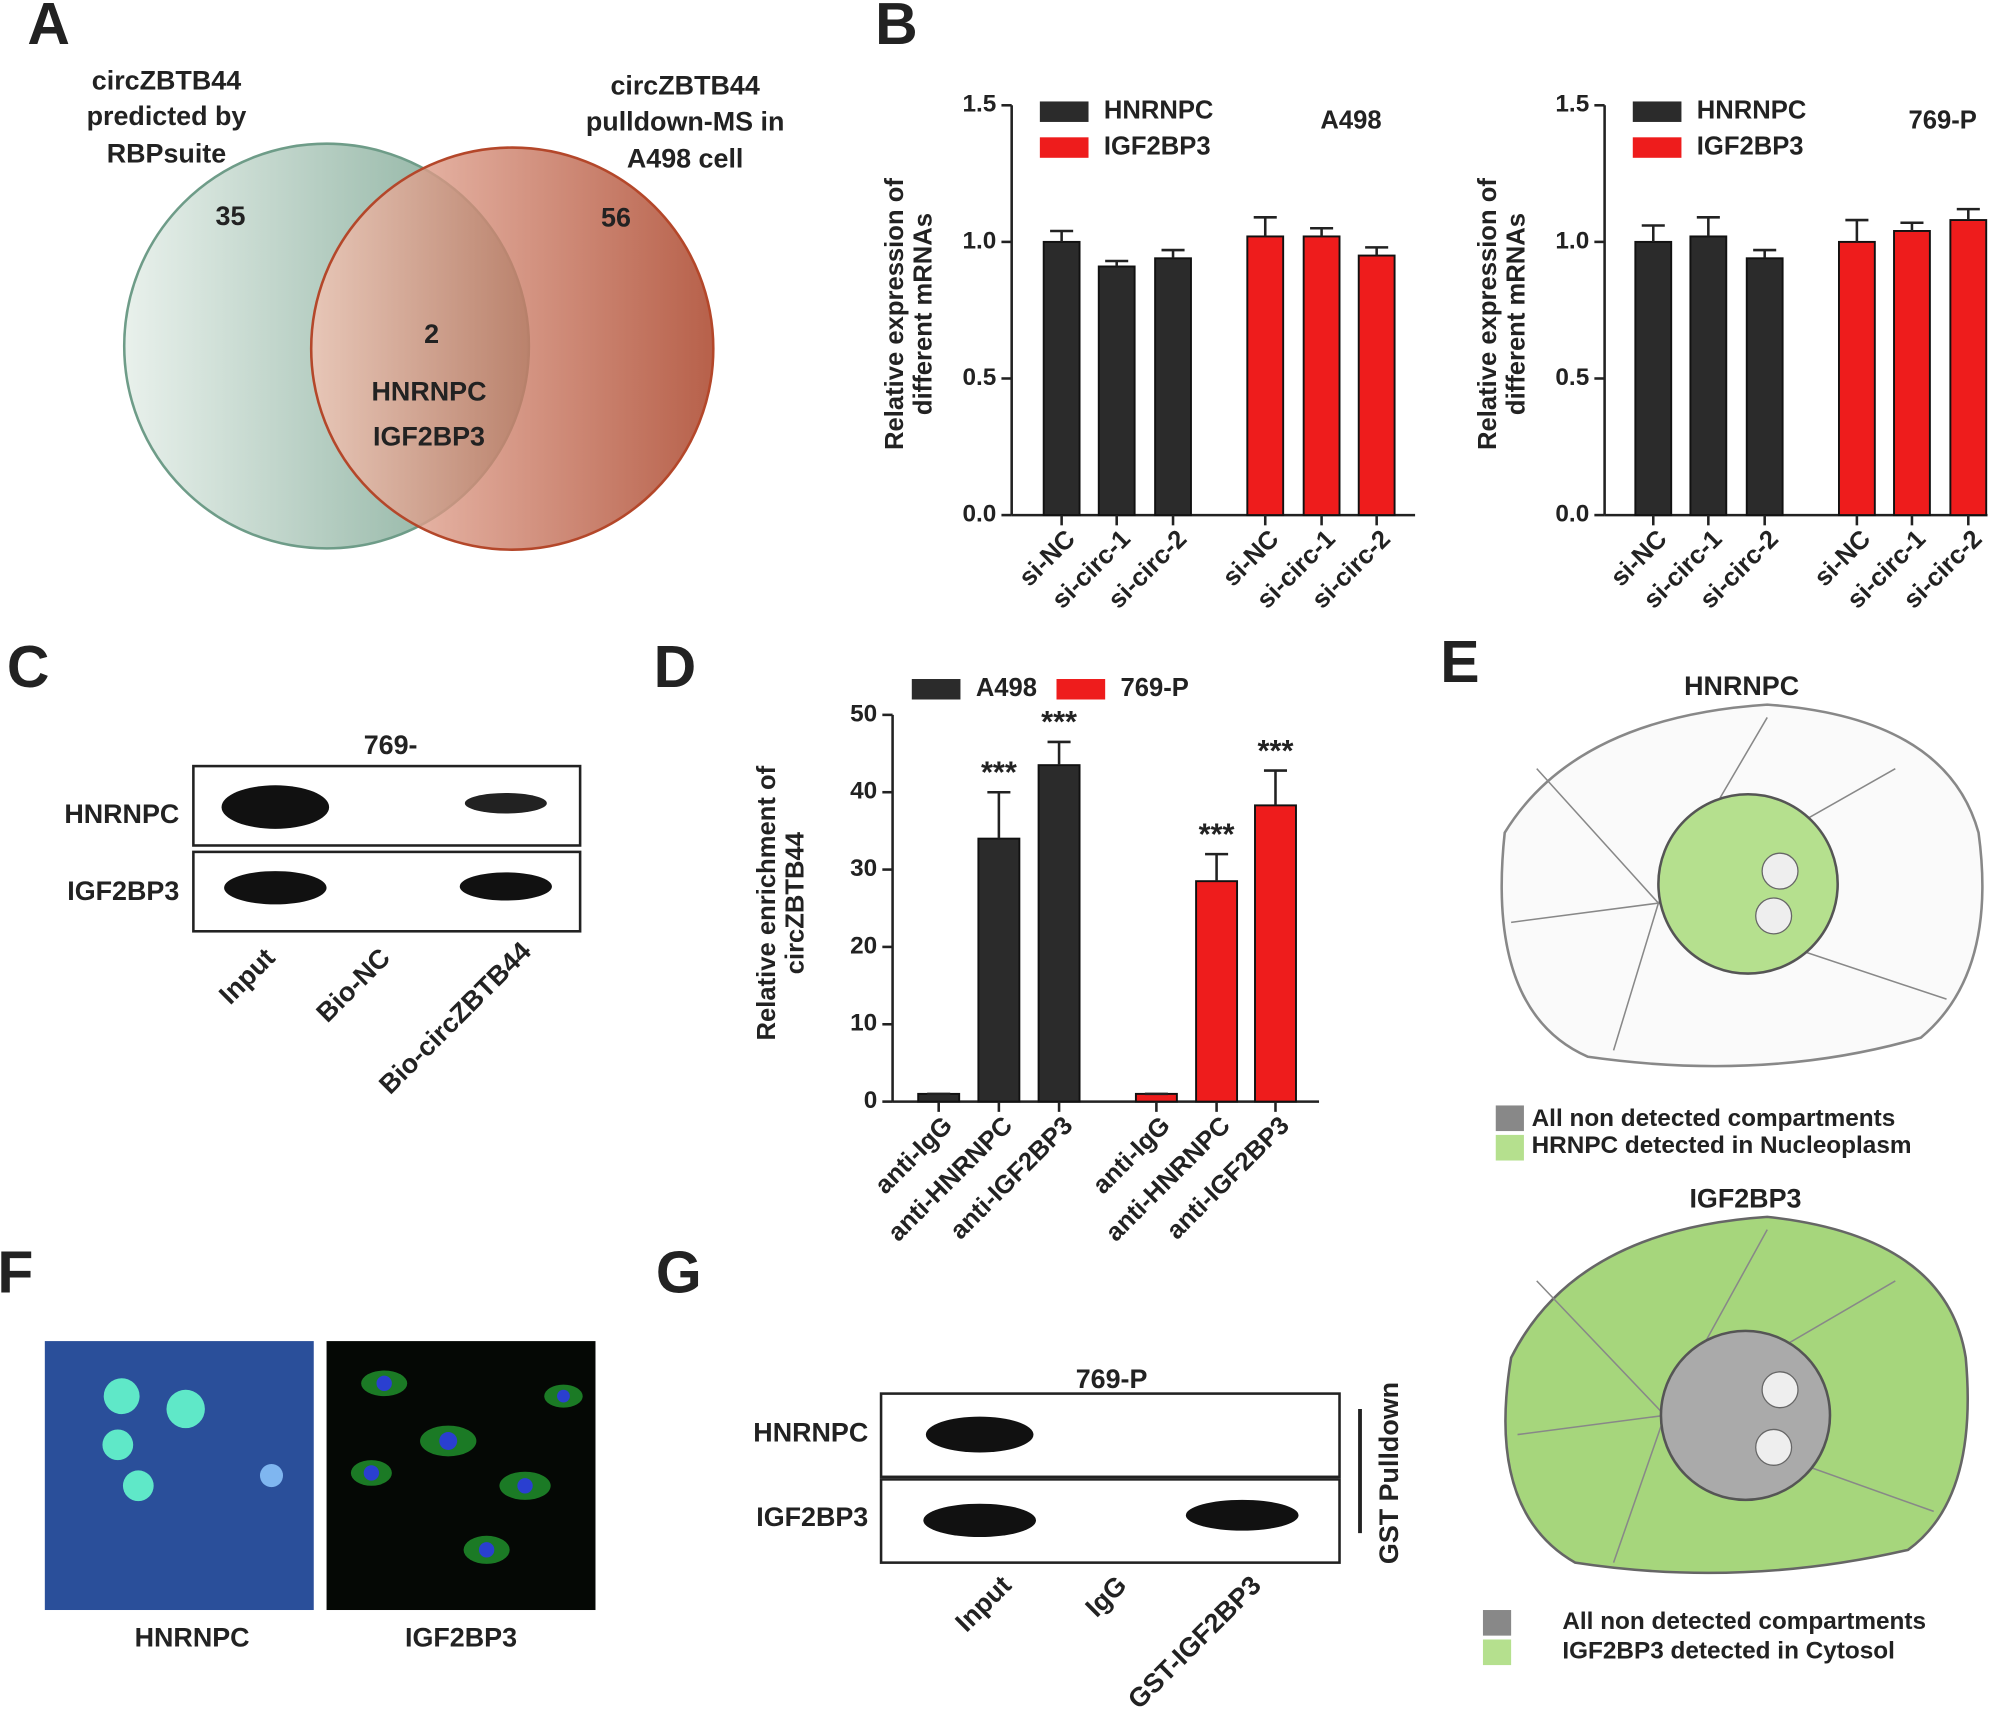 The image size is (2008, 1723). Describe the element at coordinates (429, 436) in the screenshot. I see `venn-item: IGF2BP3` at that location.